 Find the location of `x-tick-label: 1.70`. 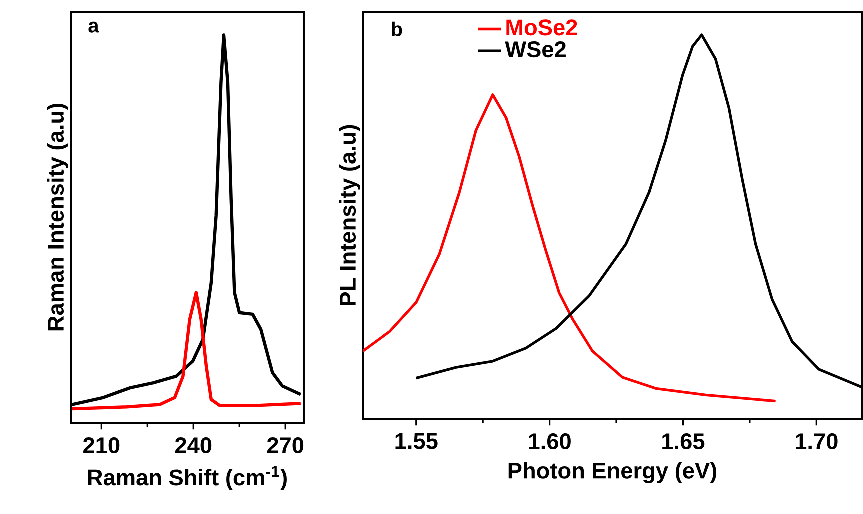

x-tick-label: 1.70 is located at coordinates (817, 441).